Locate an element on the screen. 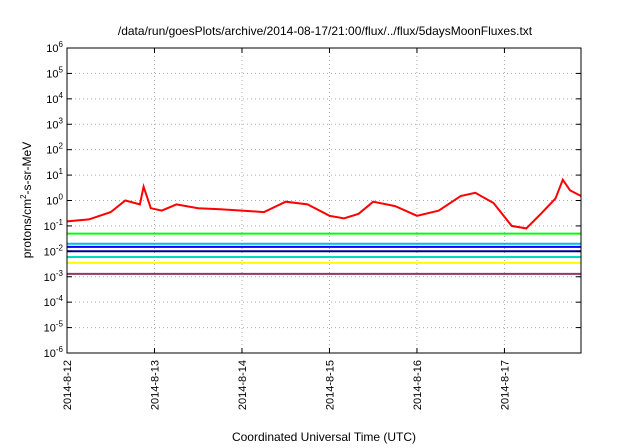 The height and width of the screenshot is (448, 640). y-axis-label: protons/cm2-s-sr-MeV is located at coordinates (26, 200).